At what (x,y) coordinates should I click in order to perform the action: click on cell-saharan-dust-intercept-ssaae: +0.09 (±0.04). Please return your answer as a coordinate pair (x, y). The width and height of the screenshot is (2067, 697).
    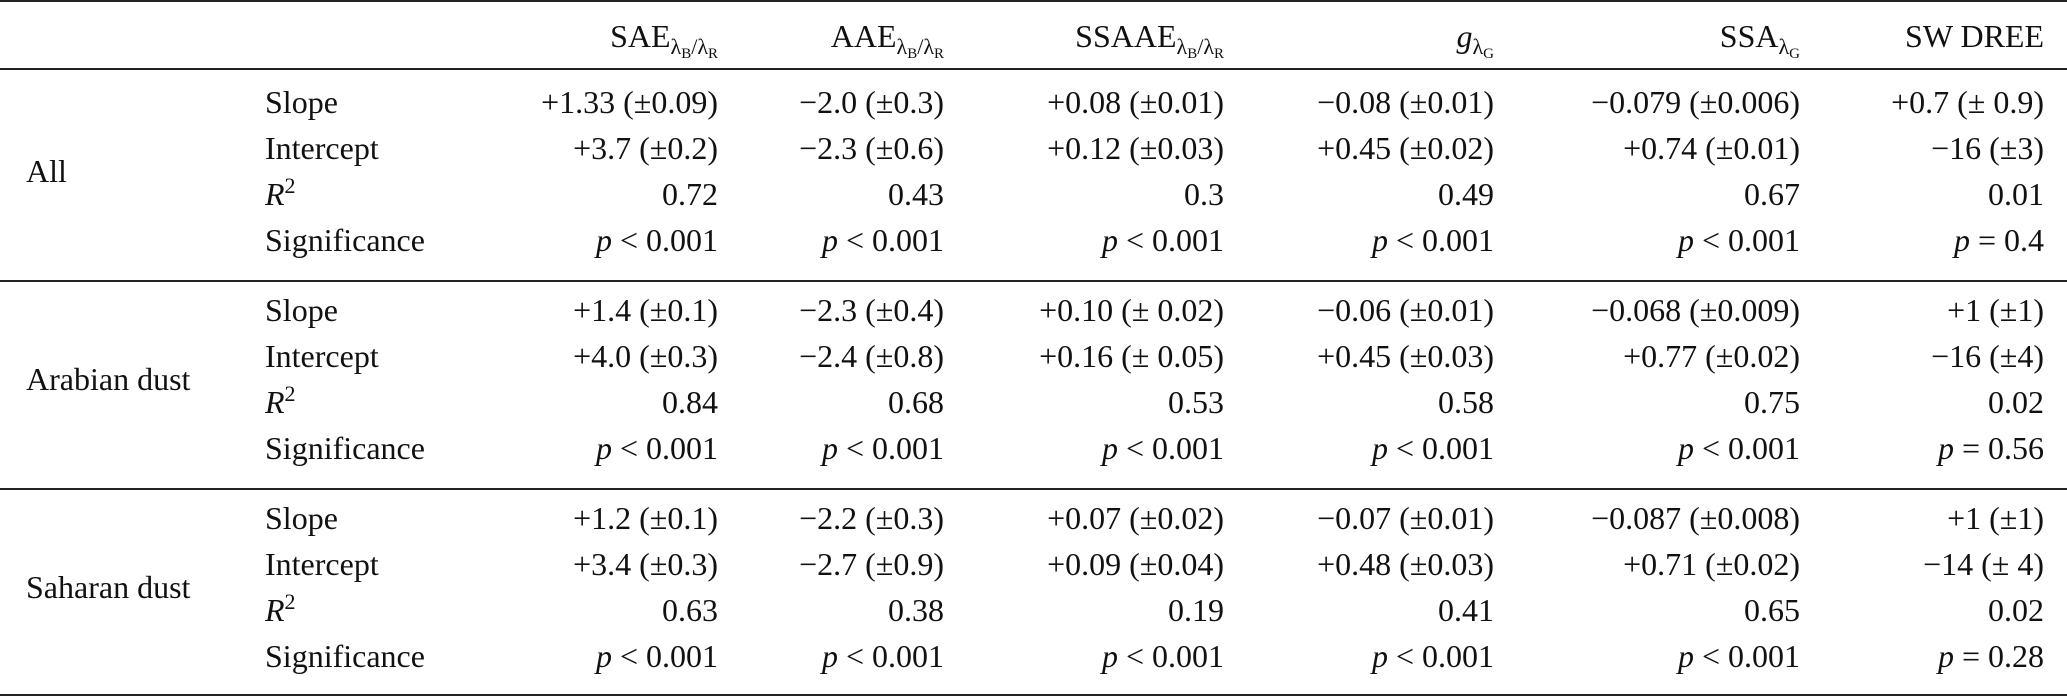
    Looking at the image, I should click on (1135, 564).